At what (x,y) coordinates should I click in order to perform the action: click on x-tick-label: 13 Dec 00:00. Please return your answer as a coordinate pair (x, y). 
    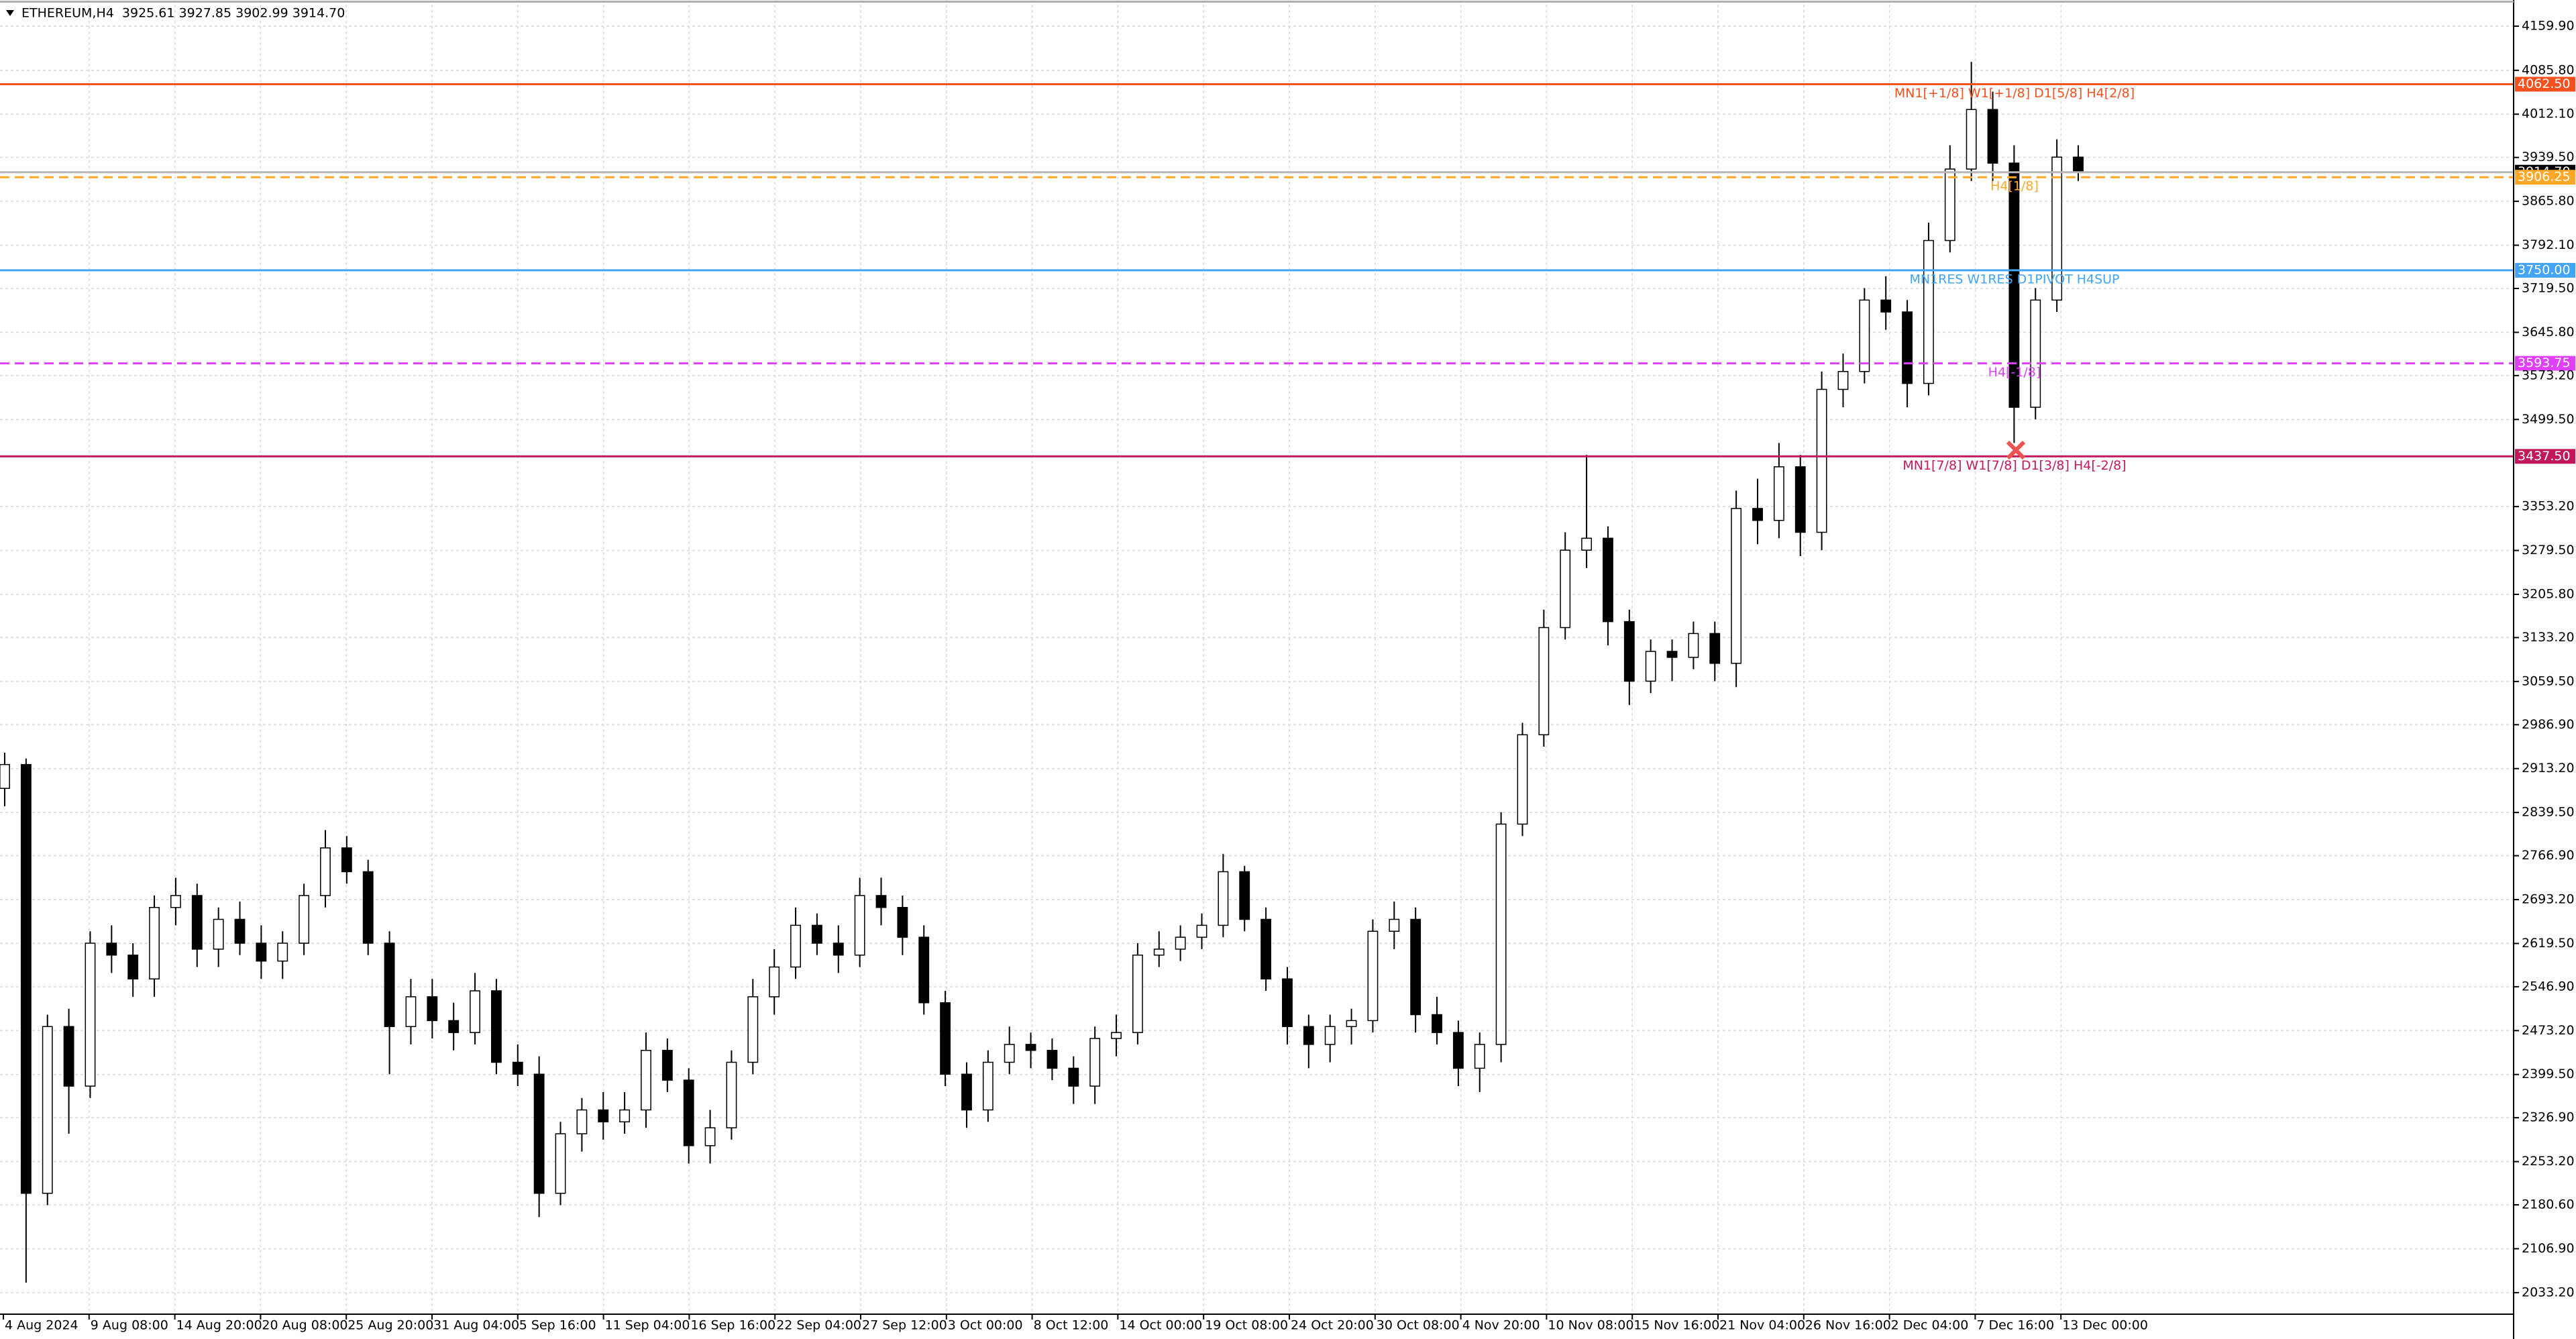
    Looking at the image, I should click on (2105, 1325).